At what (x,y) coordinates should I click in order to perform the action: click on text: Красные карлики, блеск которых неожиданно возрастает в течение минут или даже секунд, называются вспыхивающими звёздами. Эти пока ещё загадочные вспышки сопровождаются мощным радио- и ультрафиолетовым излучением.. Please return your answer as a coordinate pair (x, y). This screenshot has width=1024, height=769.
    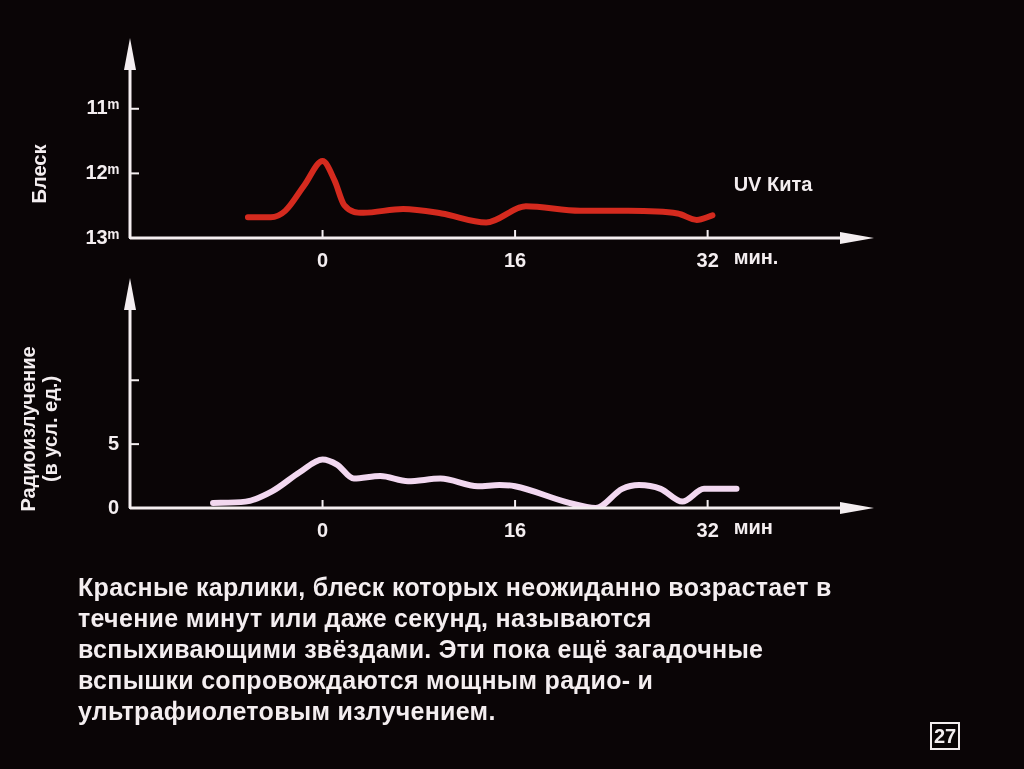
    Looking at the image, I should click on (455, 649).